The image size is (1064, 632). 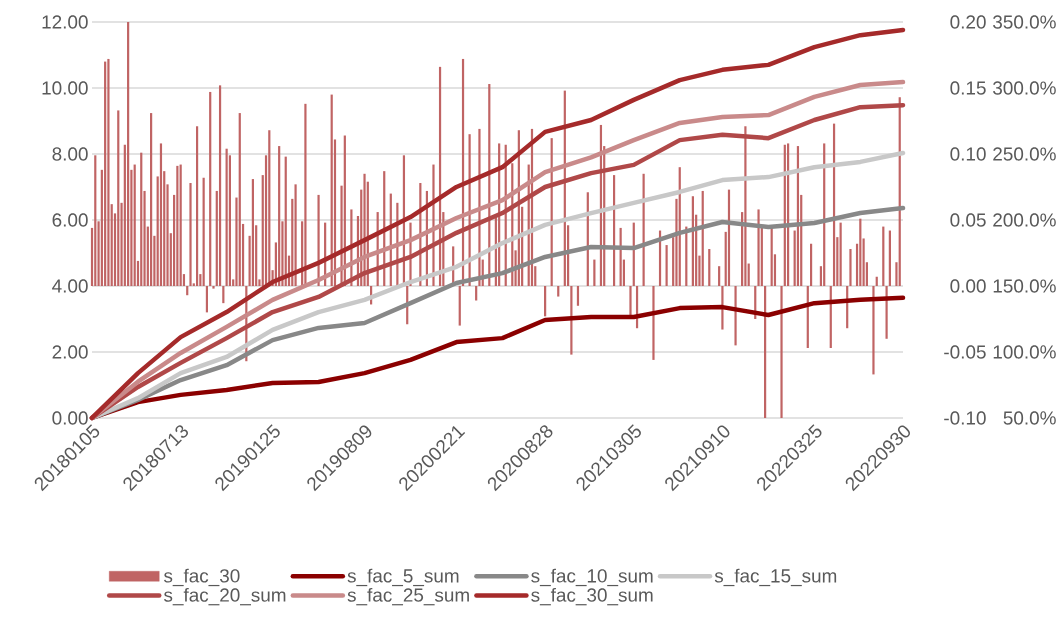 What do you see at coordinates (775, 577) in the screenshot?
I see `legend-label: s_fac_15_sum` at bounding box center [775, 577].